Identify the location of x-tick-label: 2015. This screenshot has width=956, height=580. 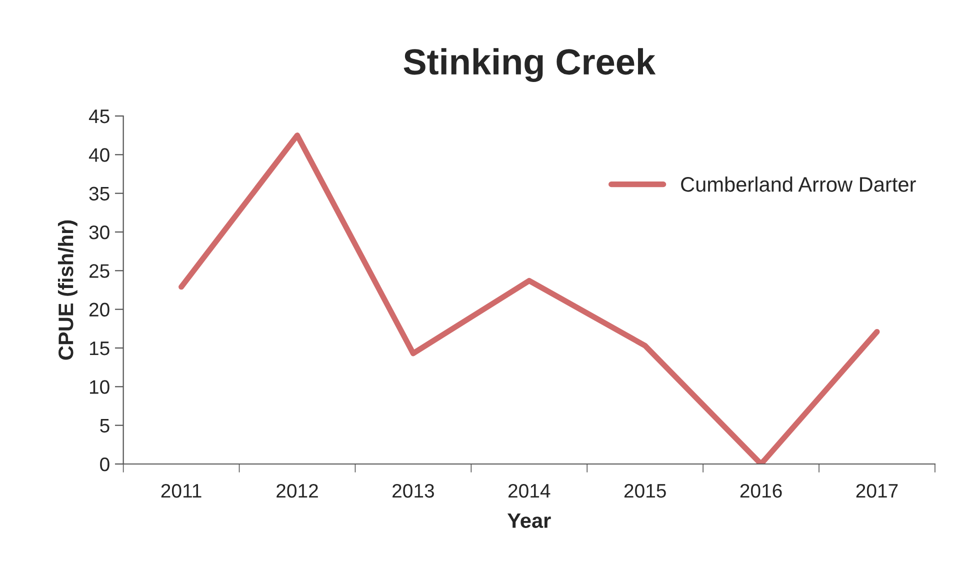
(645, 491).